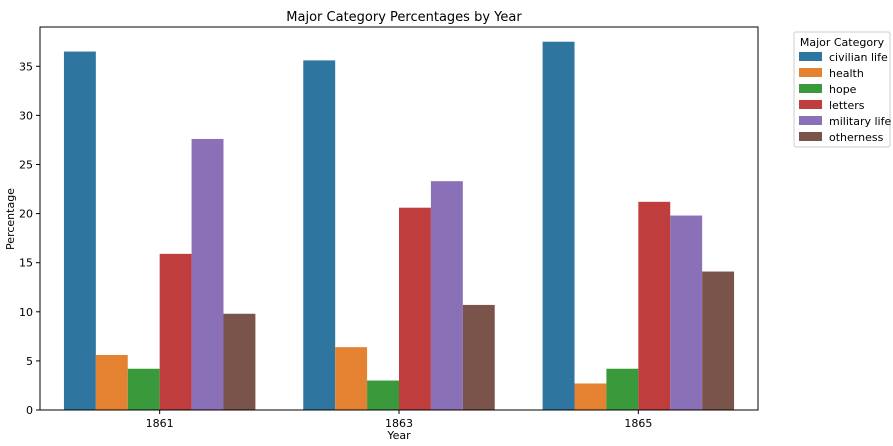 The height and width of the screenshot is (446, 893). Describe the element at coordinates (404, 17) in the screenshot. I see `chart-title: Major Category Percentages by Year` at that location.